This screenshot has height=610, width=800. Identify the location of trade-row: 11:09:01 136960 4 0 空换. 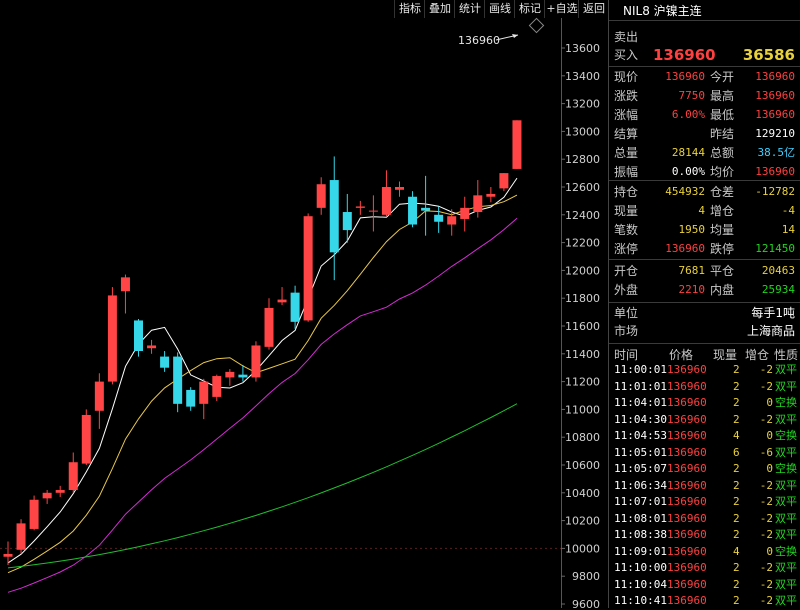
(704, 552).